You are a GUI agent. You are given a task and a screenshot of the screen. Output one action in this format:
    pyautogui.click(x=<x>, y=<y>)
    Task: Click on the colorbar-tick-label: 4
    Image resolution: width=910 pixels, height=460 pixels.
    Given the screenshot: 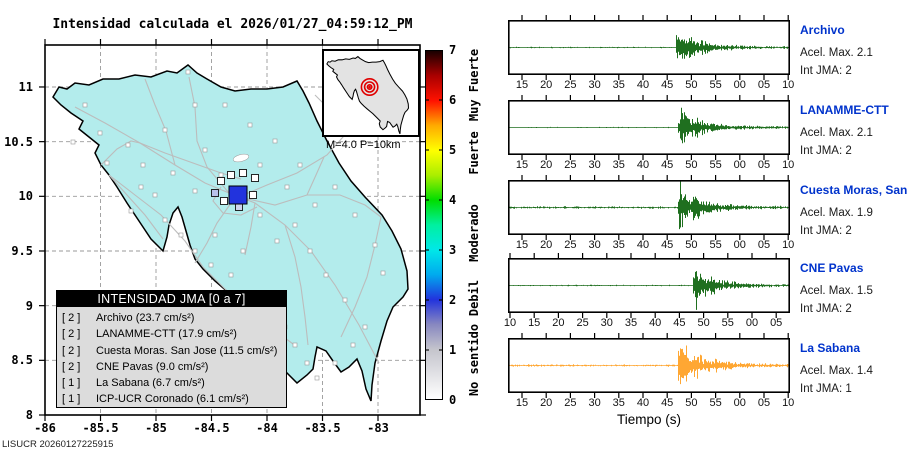 What is the action you would take?
    pyautogui.click(x=453, y=200)
    